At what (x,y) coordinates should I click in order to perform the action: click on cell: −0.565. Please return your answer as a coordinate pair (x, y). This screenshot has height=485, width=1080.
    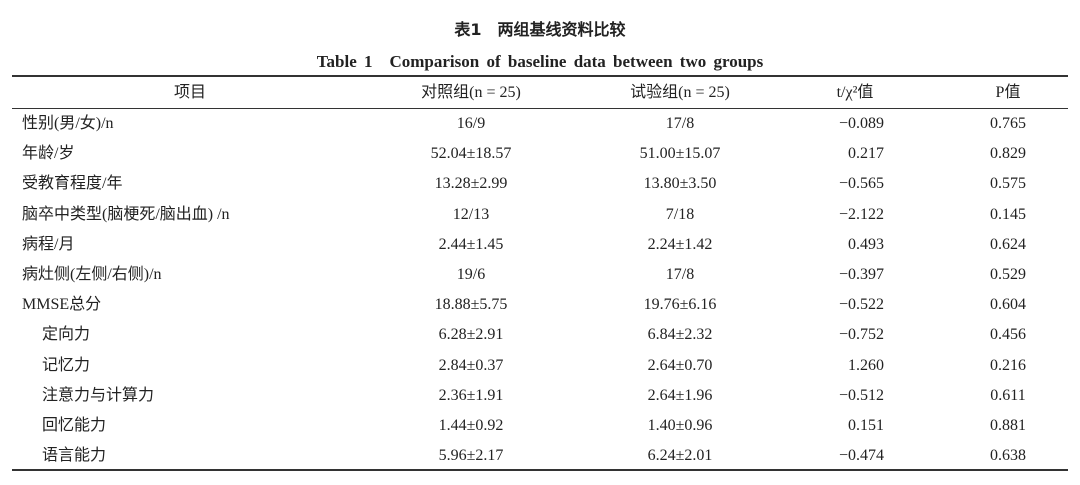
    Looking at the image, I should click on (861, 184).